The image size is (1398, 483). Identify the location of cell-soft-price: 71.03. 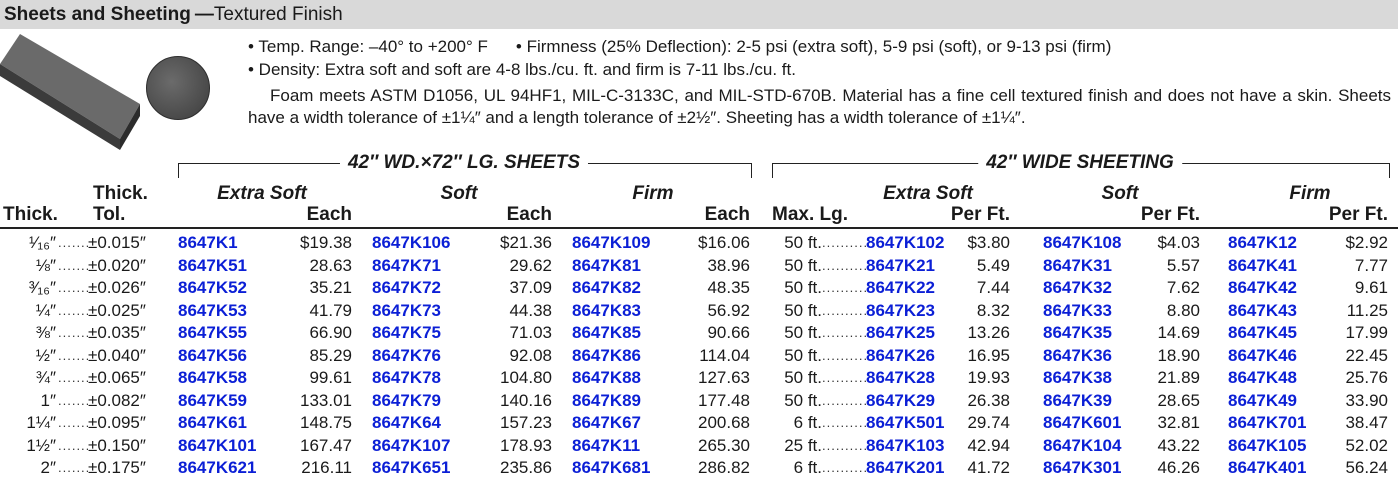
(530, 332).